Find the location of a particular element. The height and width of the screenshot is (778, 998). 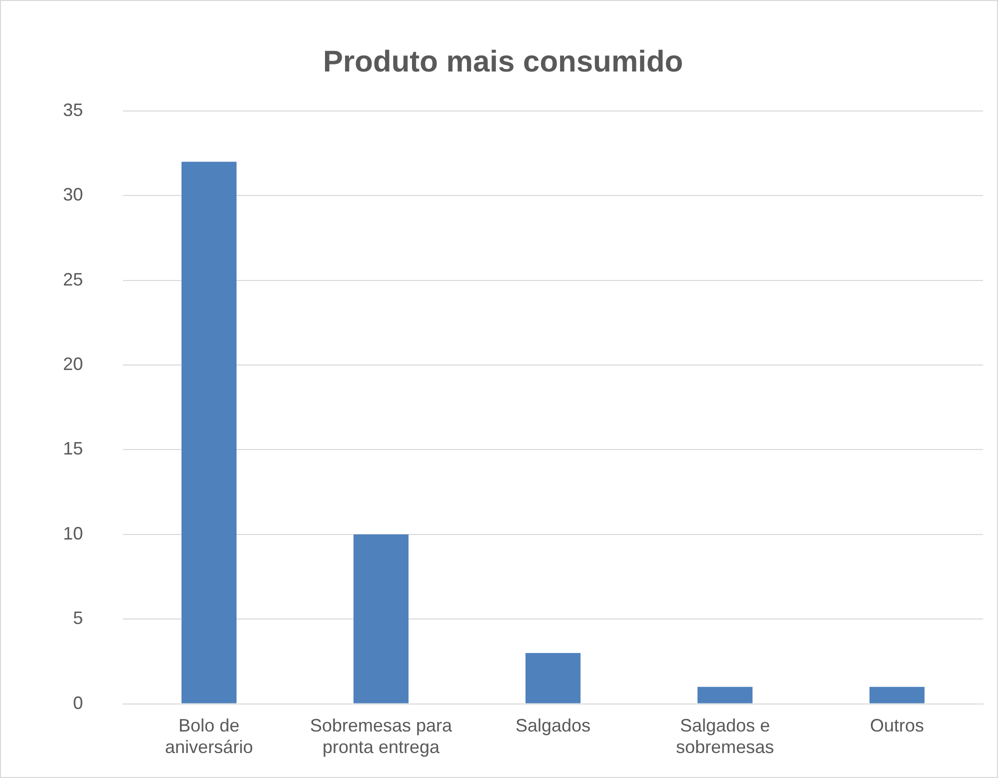

y-tick-label: 15 is located at coordinates (73, 448).